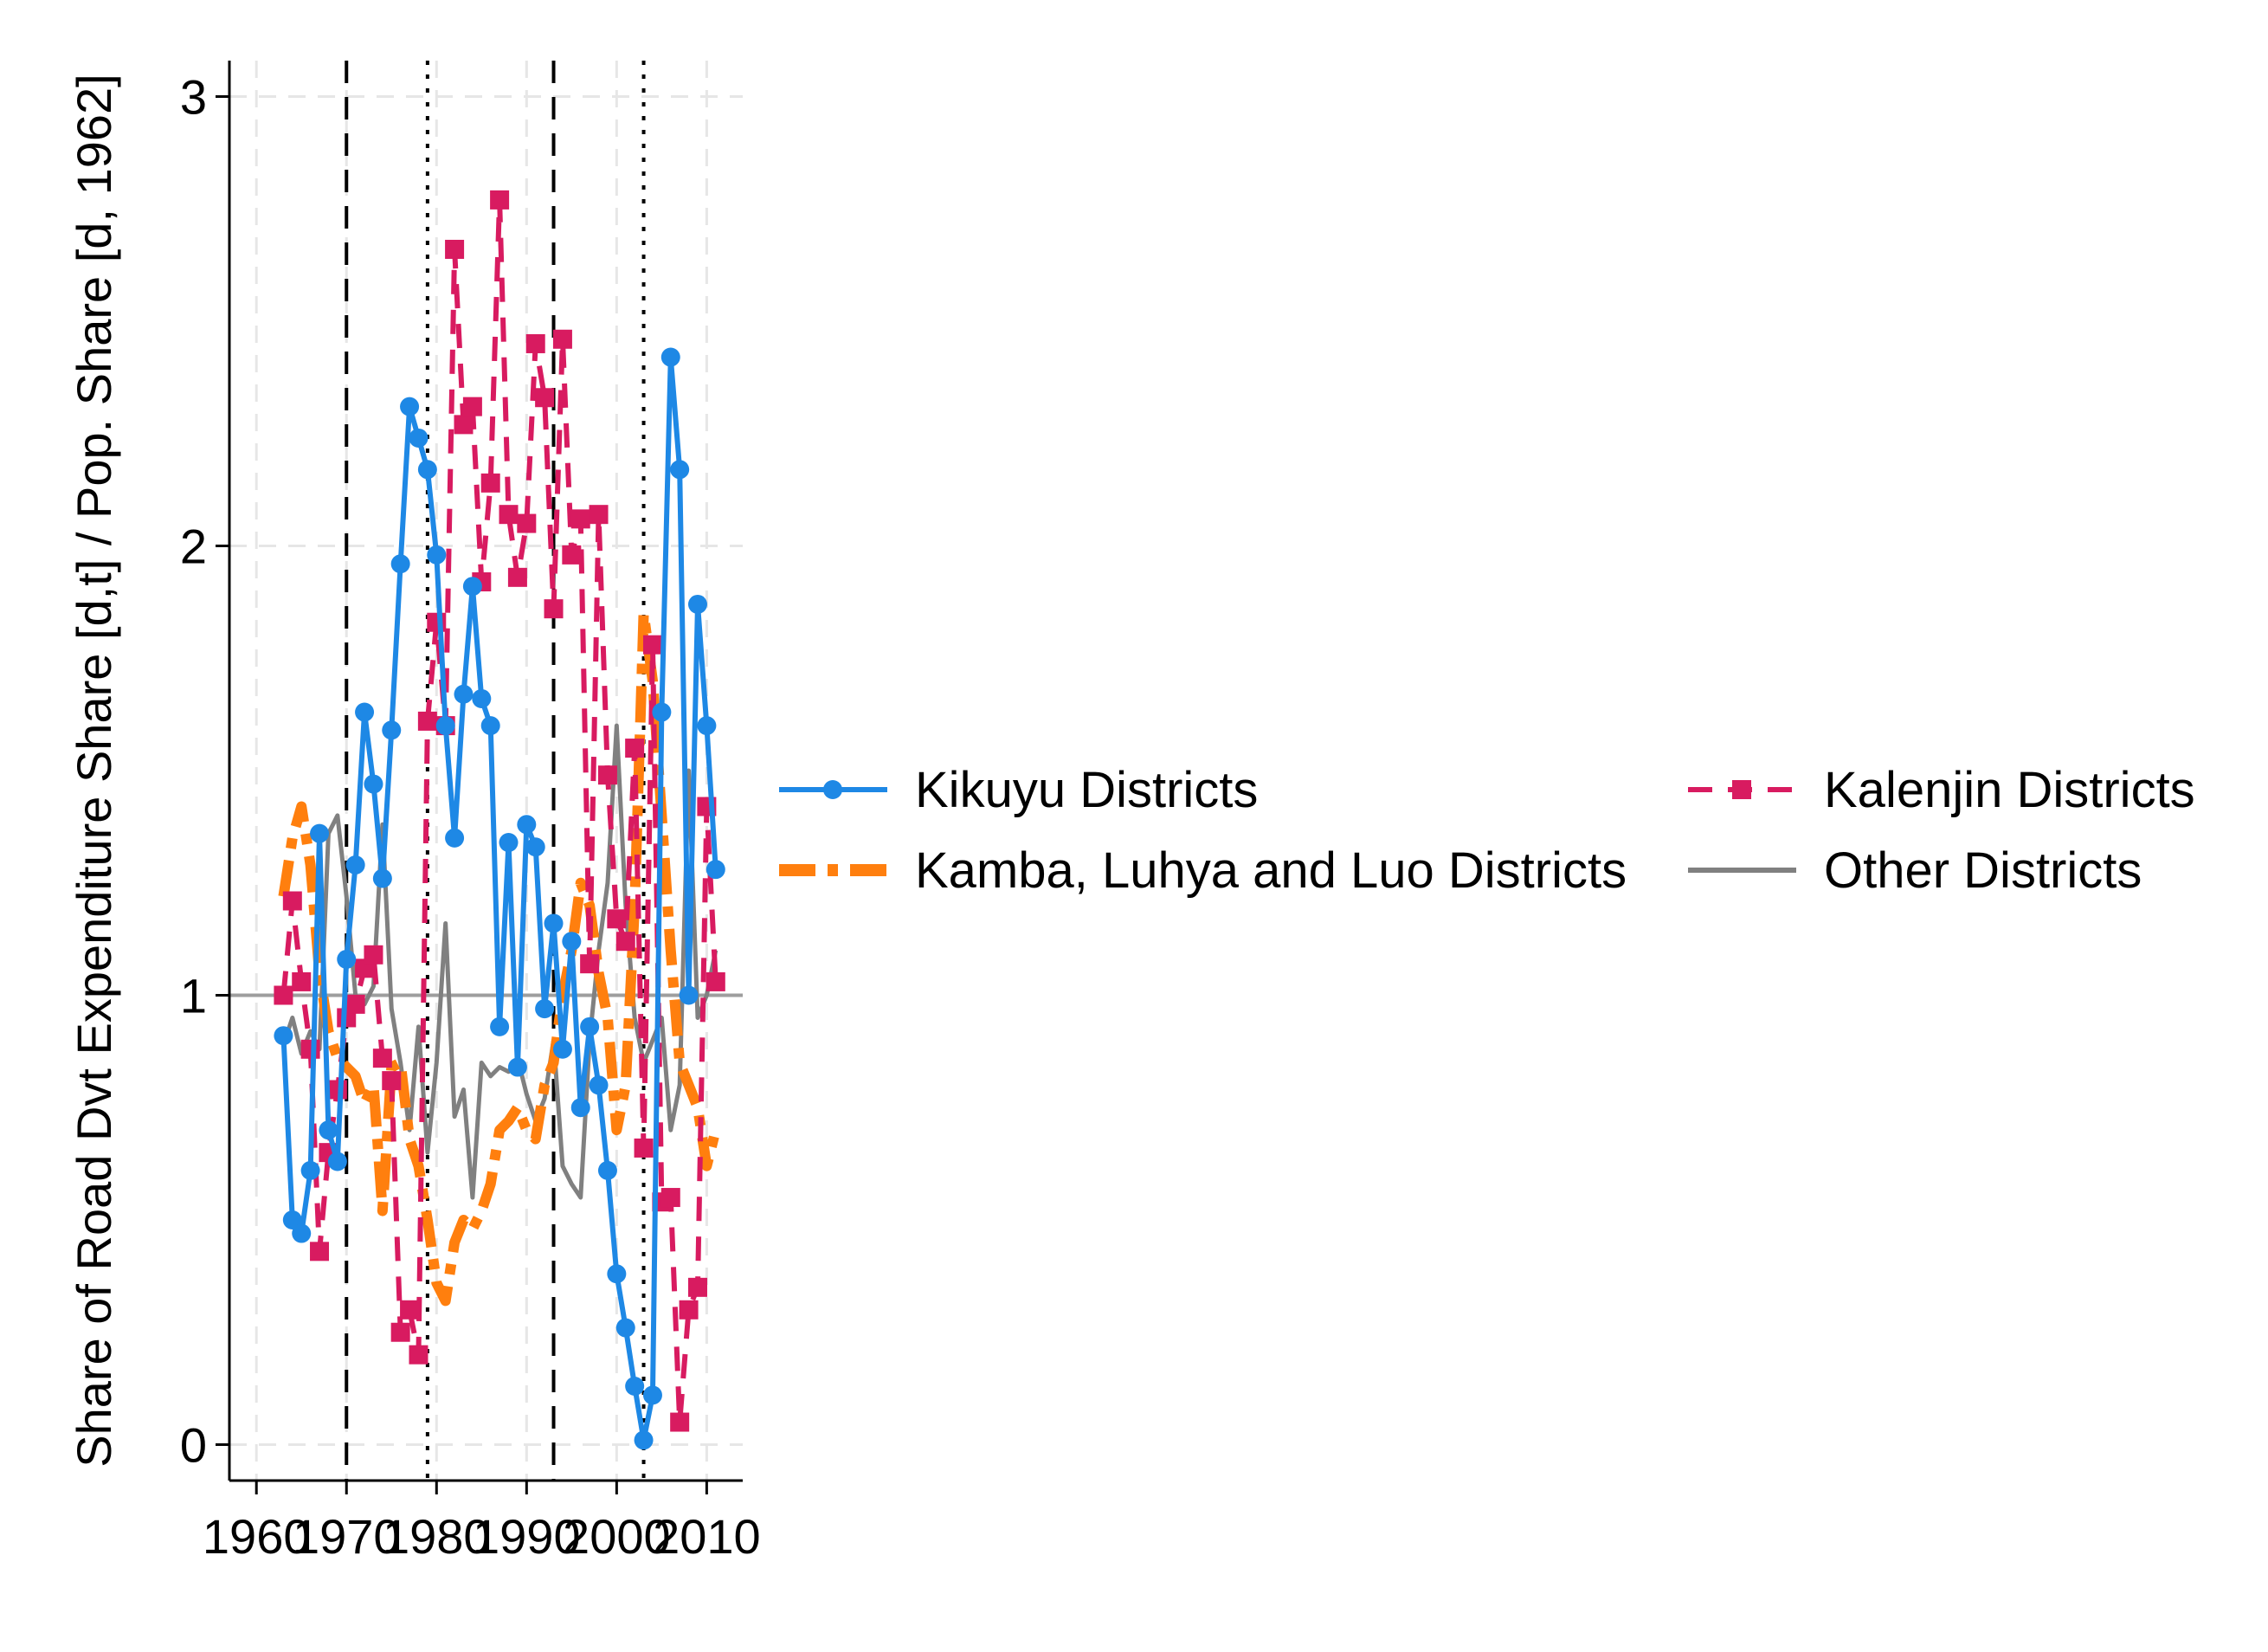  I want to click on legend-item: Kamba, Luhya and Luo Districts, so click(1203, 870).